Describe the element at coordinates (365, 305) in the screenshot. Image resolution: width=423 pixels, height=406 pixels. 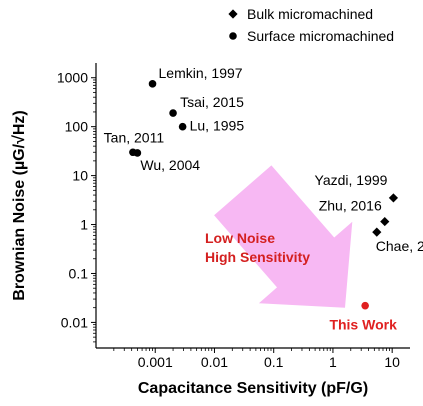
I see `this-work-point` at that location.